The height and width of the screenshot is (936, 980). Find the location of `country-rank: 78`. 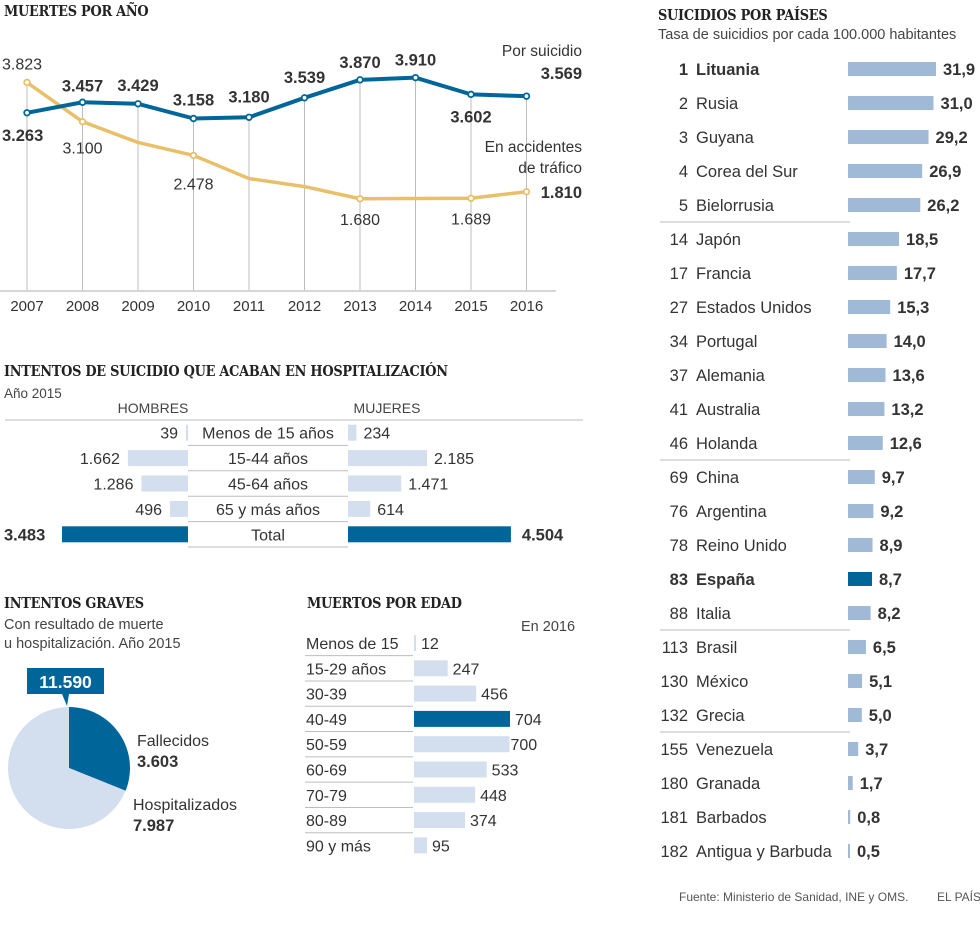

country-rank: 78 is located at coordinates (679, 546).